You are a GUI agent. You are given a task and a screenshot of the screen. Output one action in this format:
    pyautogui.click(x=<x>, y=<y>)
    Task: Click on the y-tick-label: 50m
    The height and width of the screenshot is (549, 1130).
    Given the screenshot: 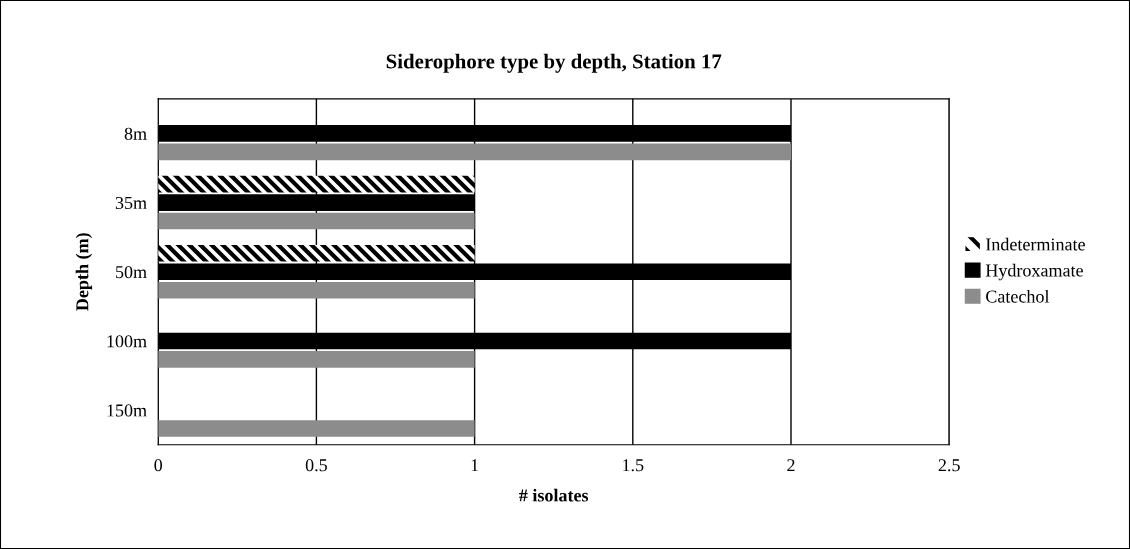 What is the action you would take?
    pyautogui.click(x=131, y=272)
    